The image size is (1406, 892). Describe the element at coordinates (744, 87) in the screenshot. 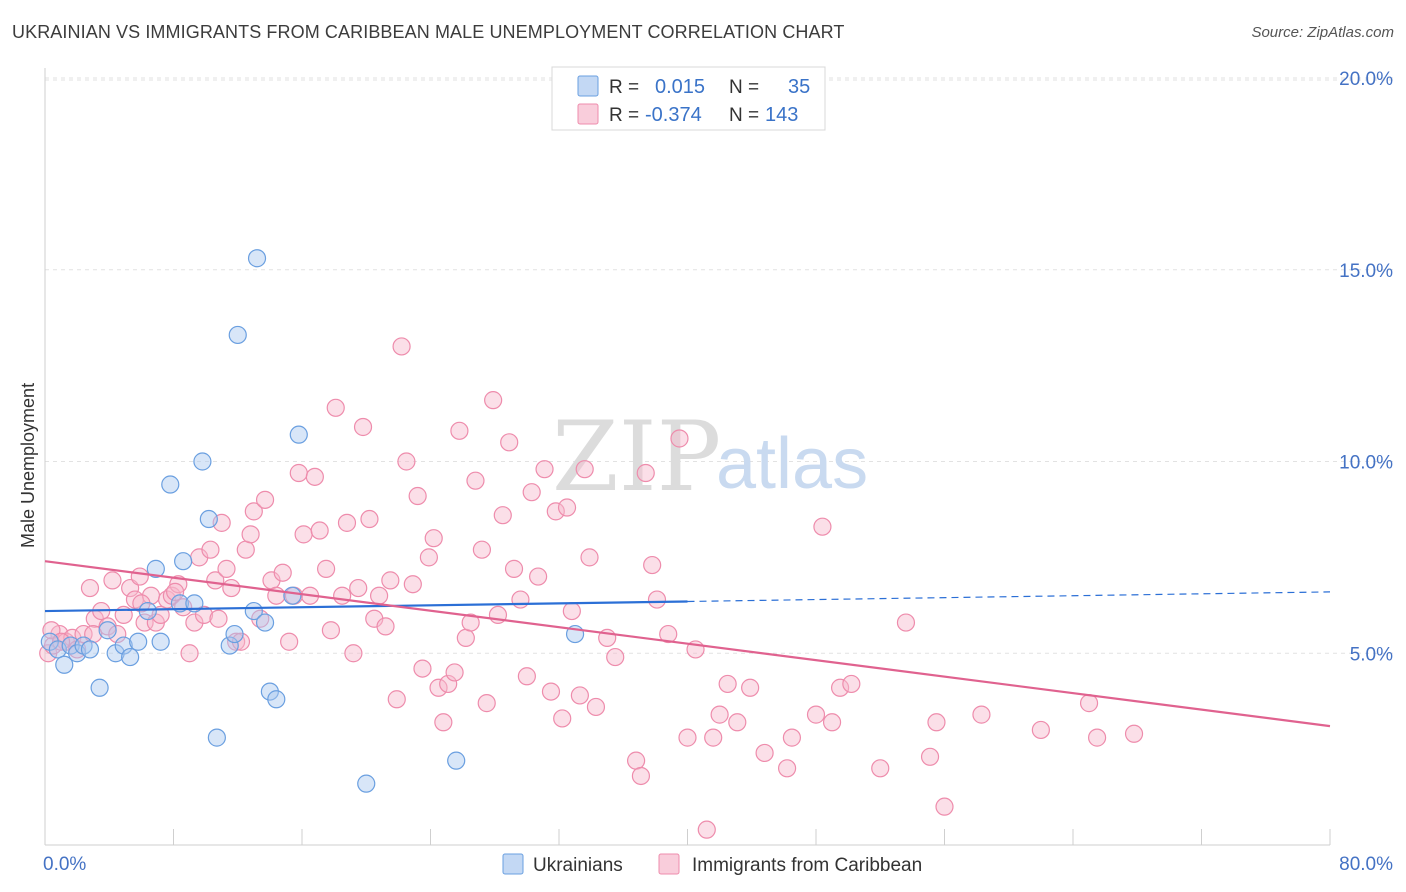

I see `legend-n-label-0: N =` at that location.